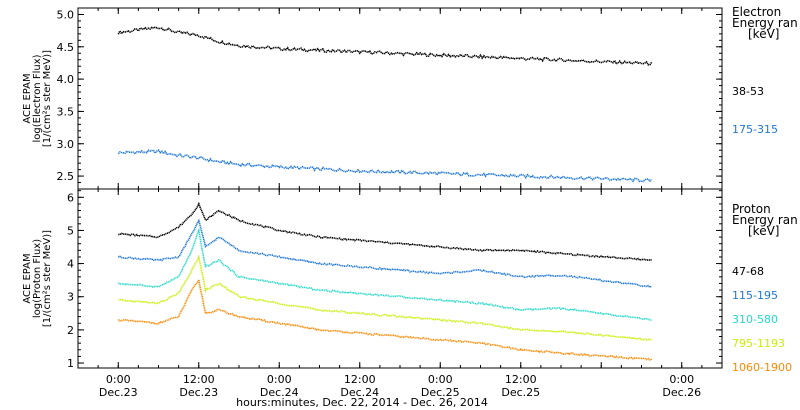  Describe the element at coordinates (751, 209) in the screenshot. I see `legend-title: Proton` at that location.